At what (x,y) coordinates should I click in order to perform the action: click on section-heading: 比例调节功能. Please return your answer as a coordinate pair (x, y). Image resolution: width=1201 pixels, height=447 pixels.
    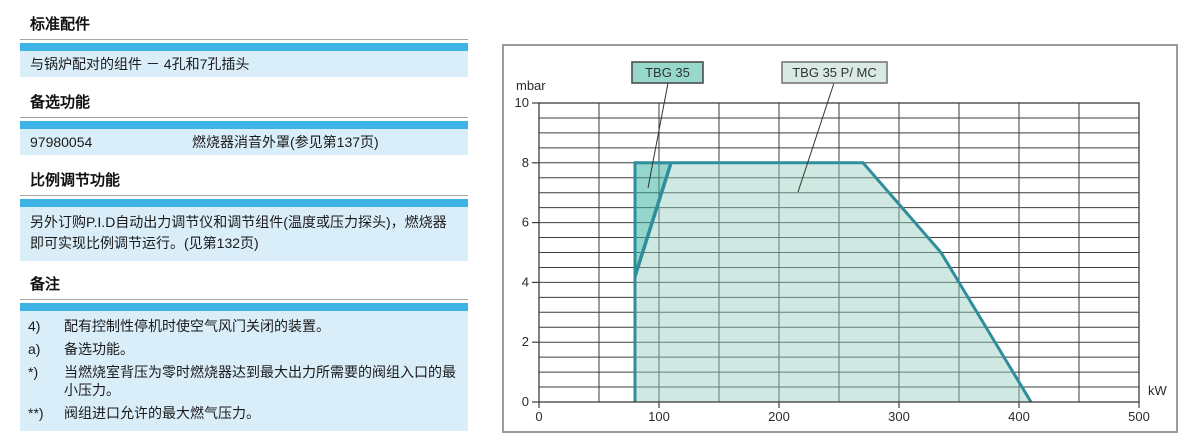
    Looking at the image, I should click on (244, 182).